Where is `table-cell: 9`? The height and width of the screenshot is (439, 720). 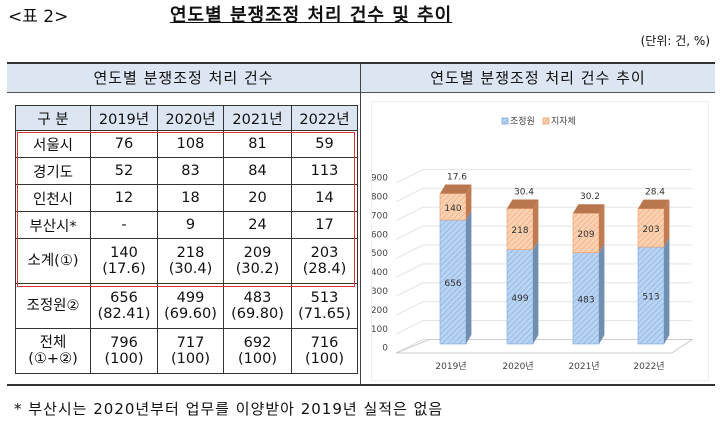 table-cell: 9 is located at coordinates (190, 225).